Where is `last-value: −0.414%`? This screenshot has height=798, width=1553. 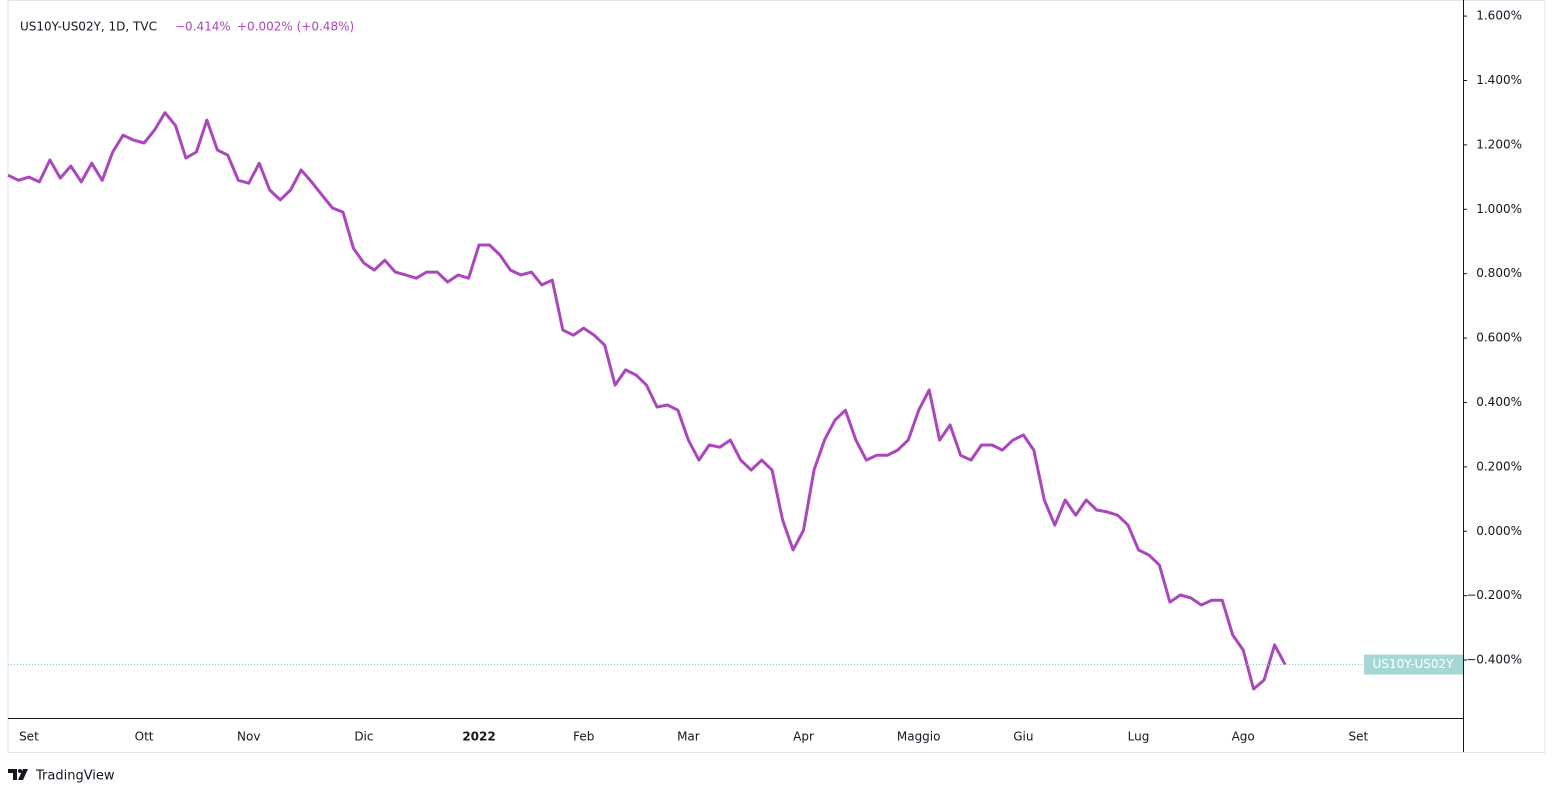 last-value: −0.414% is located at coordinates (203, 27).